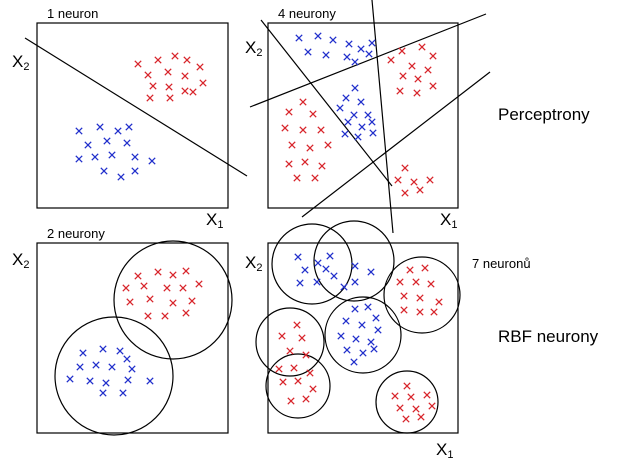  I want to click on panel-1-decision-line, so click(136, 107).